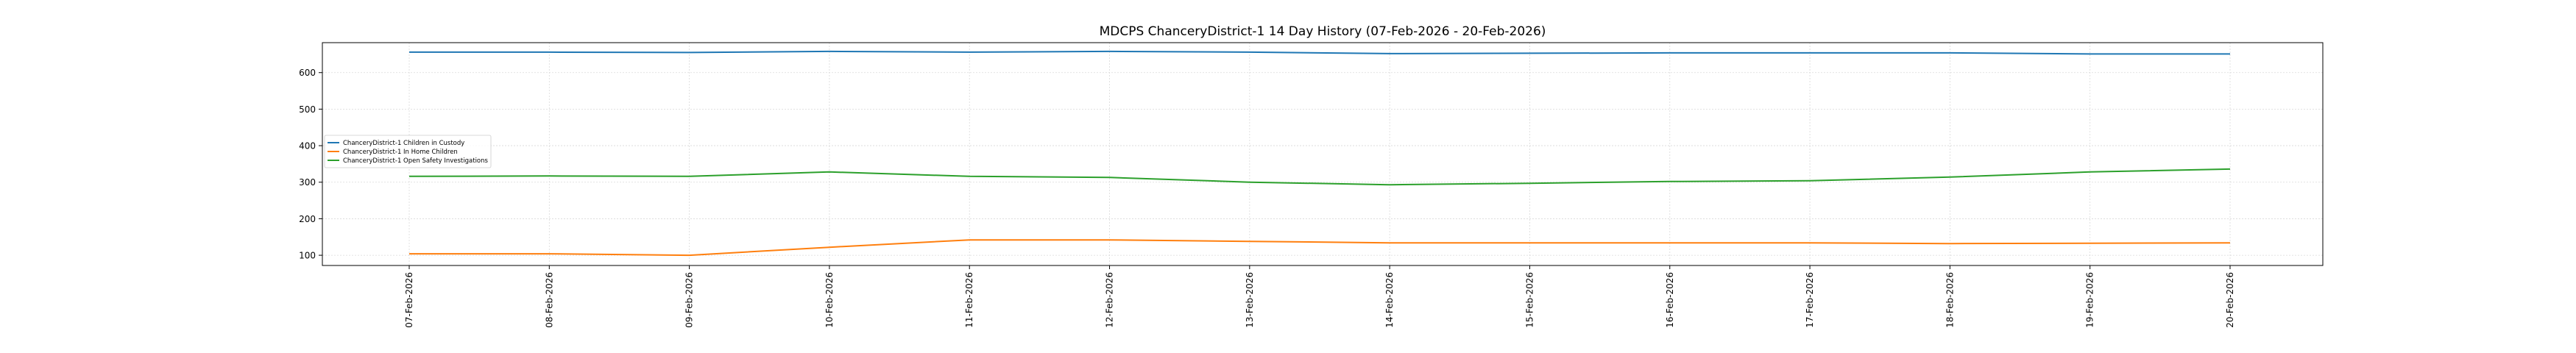 The height and width of the screenshot is (353, 2576). What do you see at coordinates (307, 73) in the screenshot?
I see `y-tick-label: 600` at bounding box center [307, 73].